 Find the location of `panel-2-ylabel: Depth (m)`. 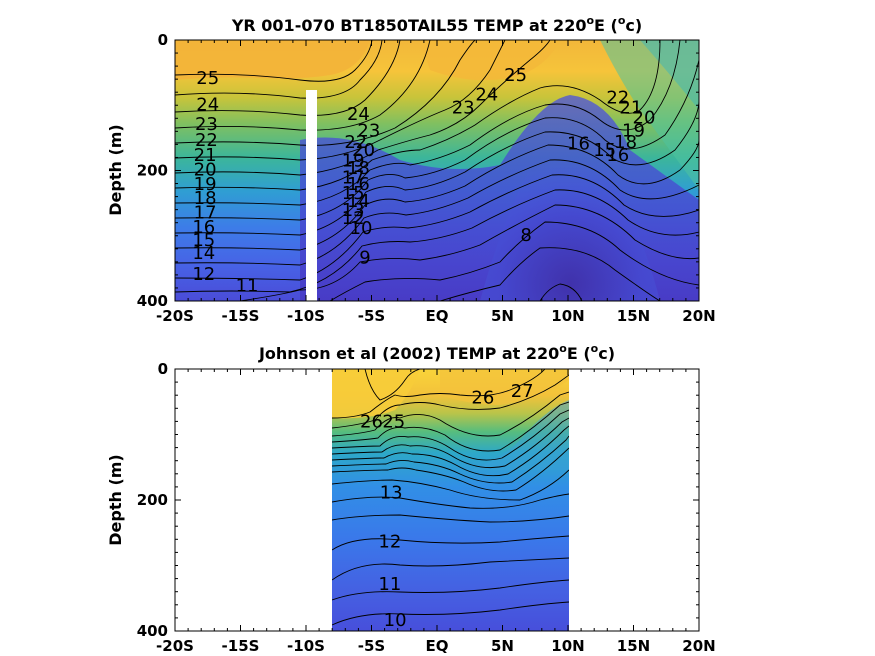

panel-2-ylabel: Depth (m) is located at coordinates (115, 500).